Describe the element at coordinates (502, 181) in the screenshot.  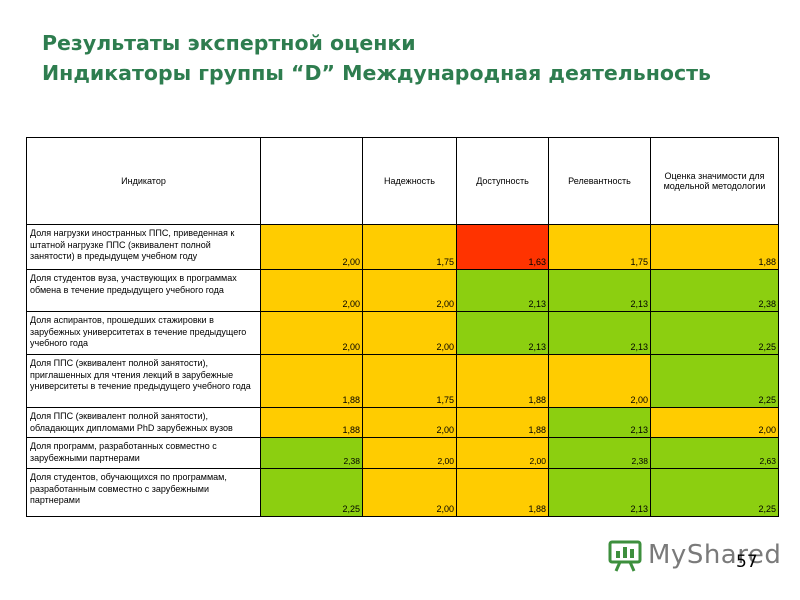
I see `header-availability: Доступность` at that location.